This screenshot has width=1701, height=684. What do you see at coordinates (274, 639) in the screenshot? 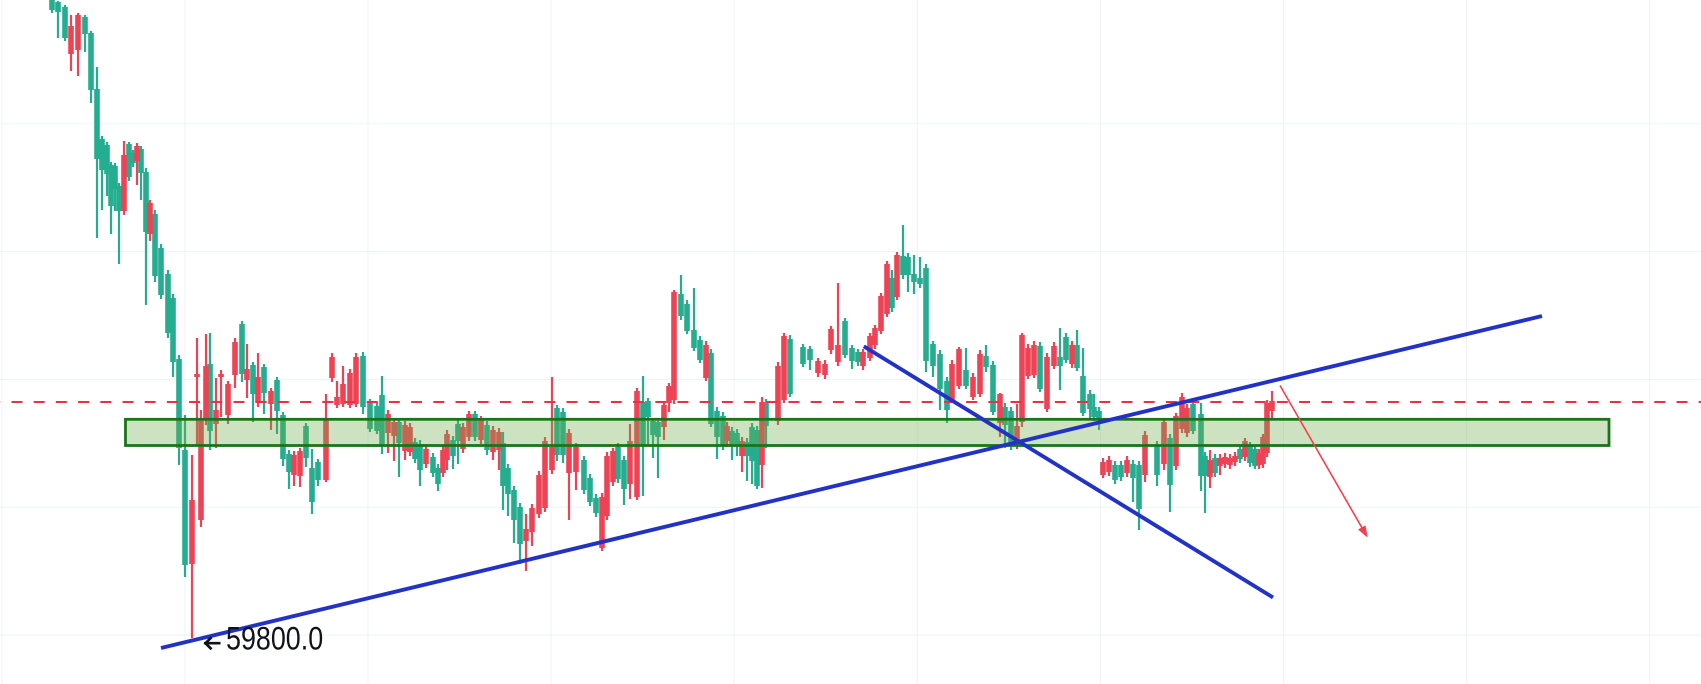
I see `svg-text: 59800.0` at bounding box center [274, 639].